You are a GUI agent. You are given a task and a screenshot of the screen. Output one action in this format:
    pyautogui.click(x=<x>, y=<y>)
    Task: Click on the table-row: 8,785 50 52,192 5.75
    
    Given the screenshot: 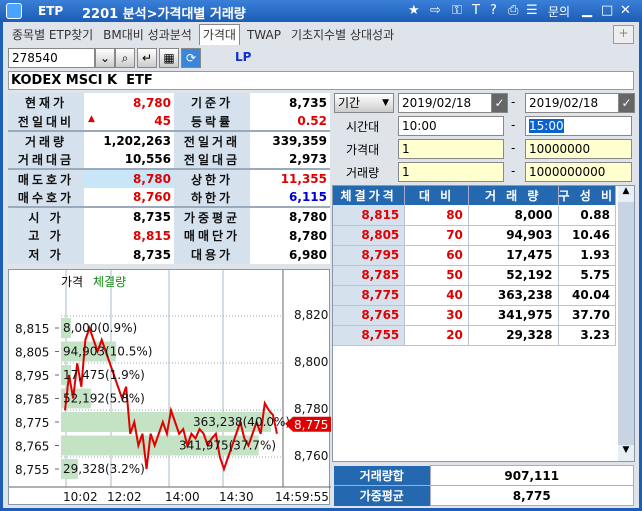 What is the action you would take?
    pyautogui.click(x=475, y=275)
    